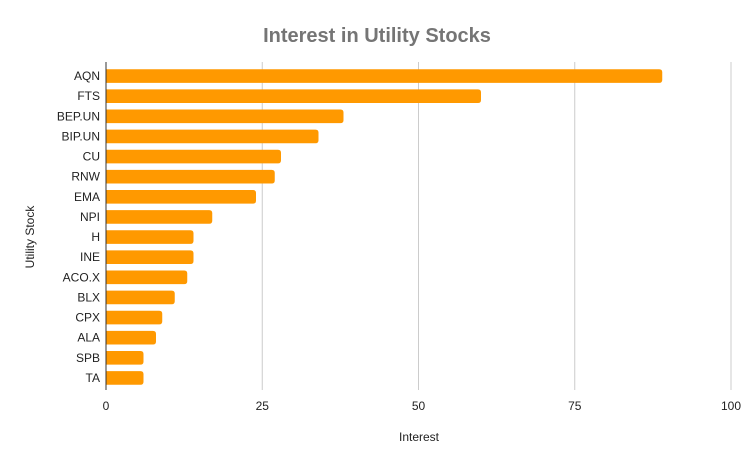 The image size is (754, 467). Describe the element at coordinates (91, 157) in the screenshot. I see `category-label: CU` at that location.